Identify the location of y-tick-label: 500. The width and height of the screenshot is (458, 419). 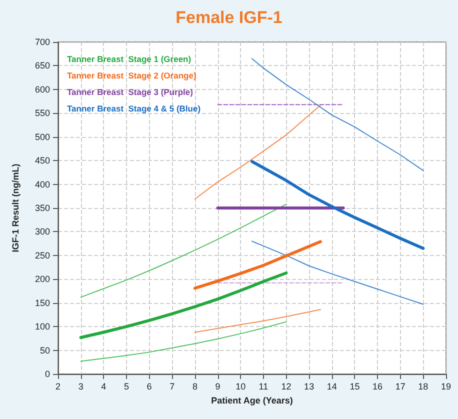
(42, 137).